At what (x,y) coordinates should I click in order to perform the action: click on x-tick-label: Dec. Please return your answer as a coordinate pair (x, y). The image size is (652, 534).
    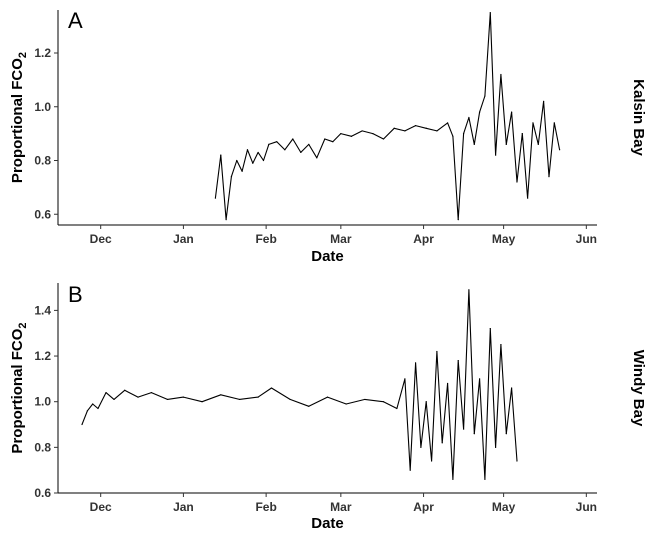
    Looking at the image, I should click on (101, 239).